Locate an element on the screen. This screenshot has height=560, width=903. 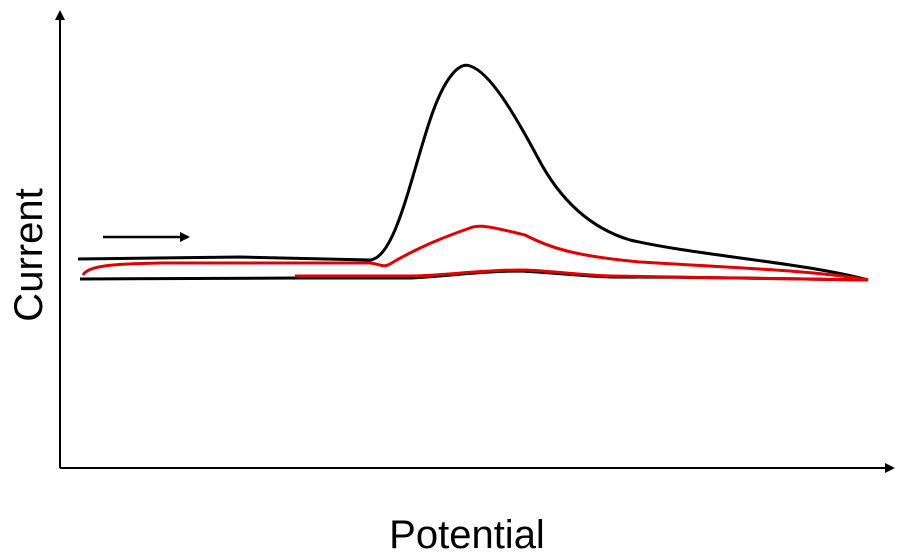
x-axis-label: Potential is located at coordinates (467, 535).